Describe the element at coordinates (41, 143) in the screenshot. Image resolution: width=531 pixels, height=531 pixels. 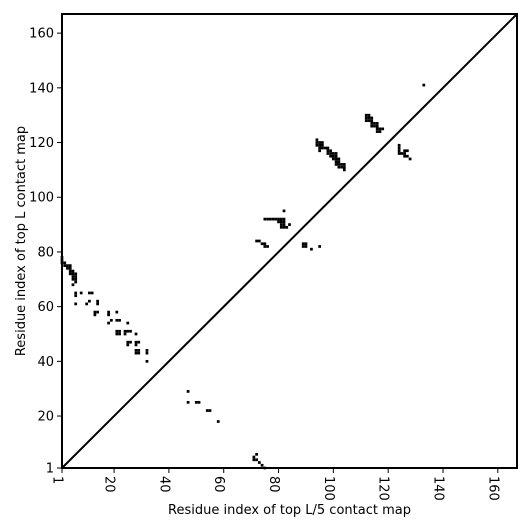
I see `y-tick-label: 120` at that location.